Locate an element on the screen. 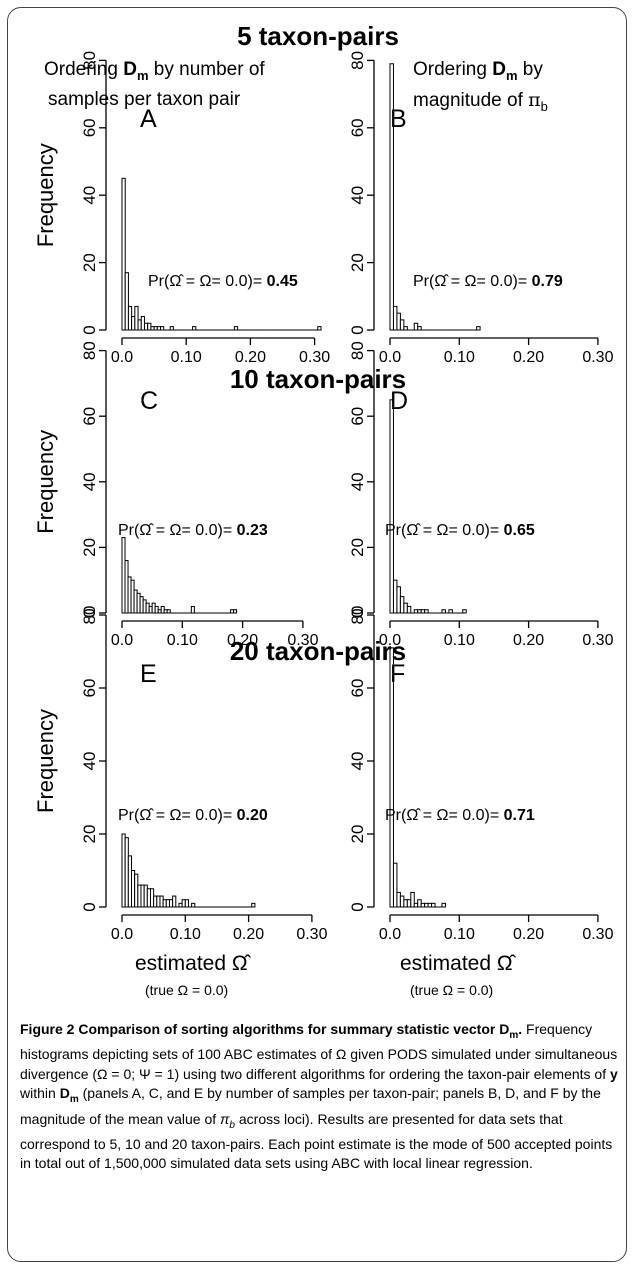  y-tick-label-a: 20 is located at coordinates (89, 262).